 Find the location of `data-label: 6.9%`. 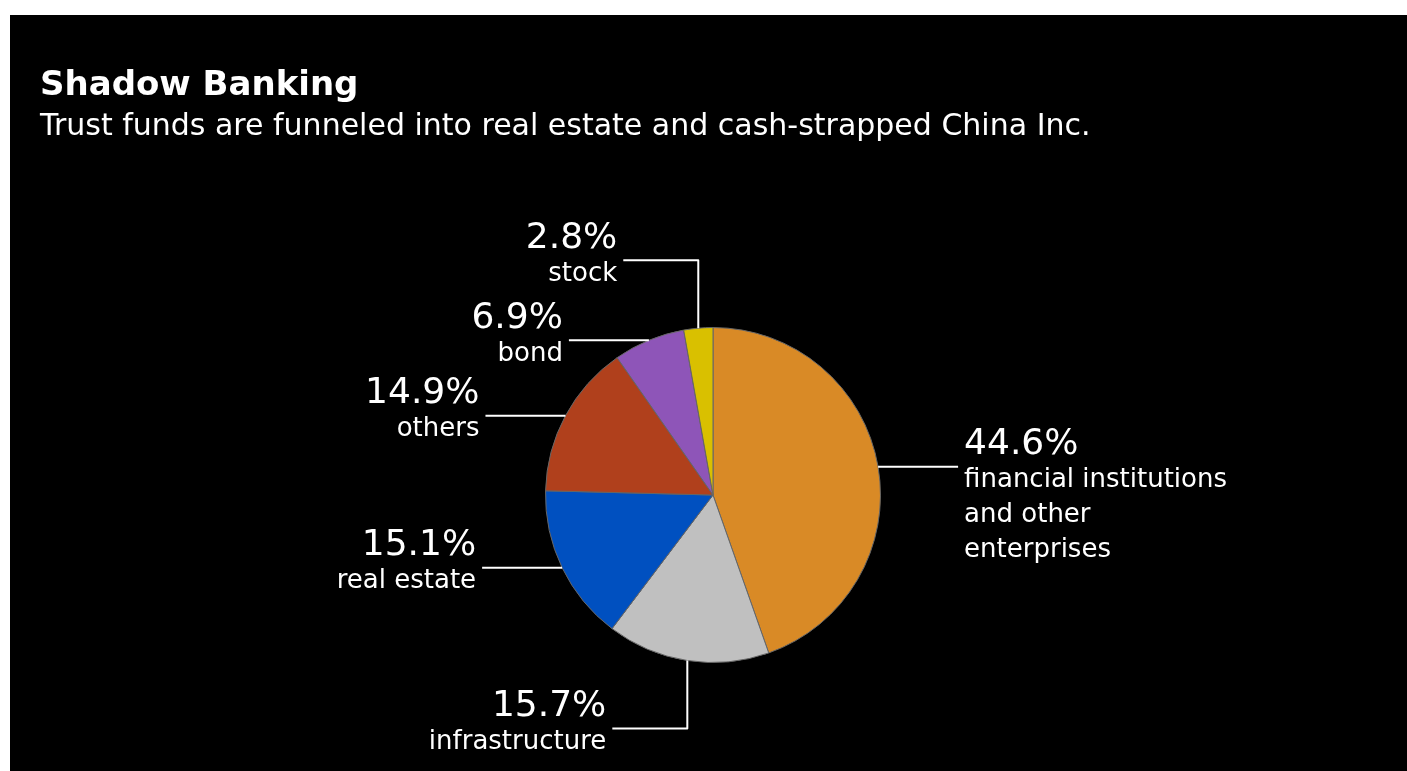

data-label: 6.9% is located at coordinates (517, 315).